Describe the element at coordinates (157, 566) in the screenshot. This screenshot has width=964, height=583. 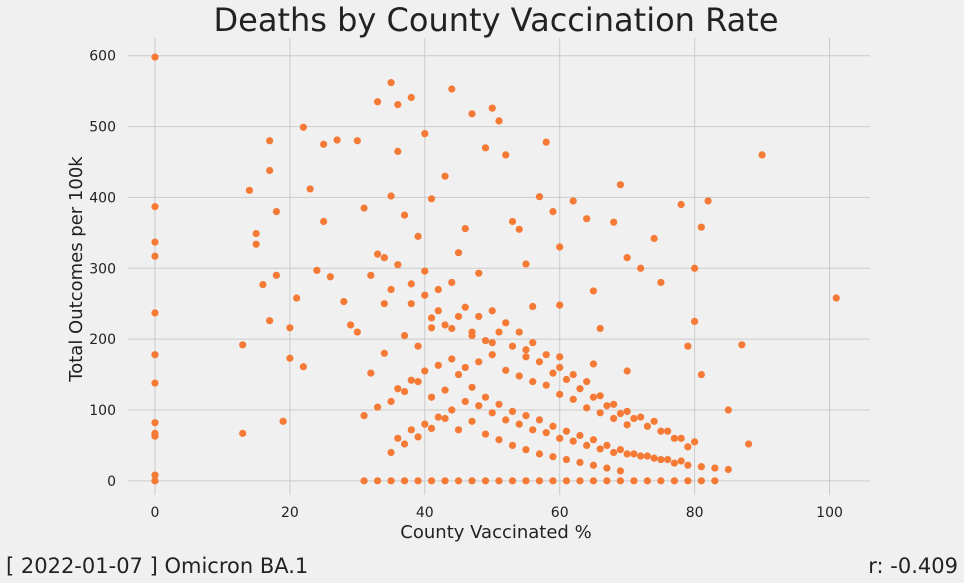
I see `footer-date-variant: [ 2022-01-07 ] Omicron BA.1` at that location.